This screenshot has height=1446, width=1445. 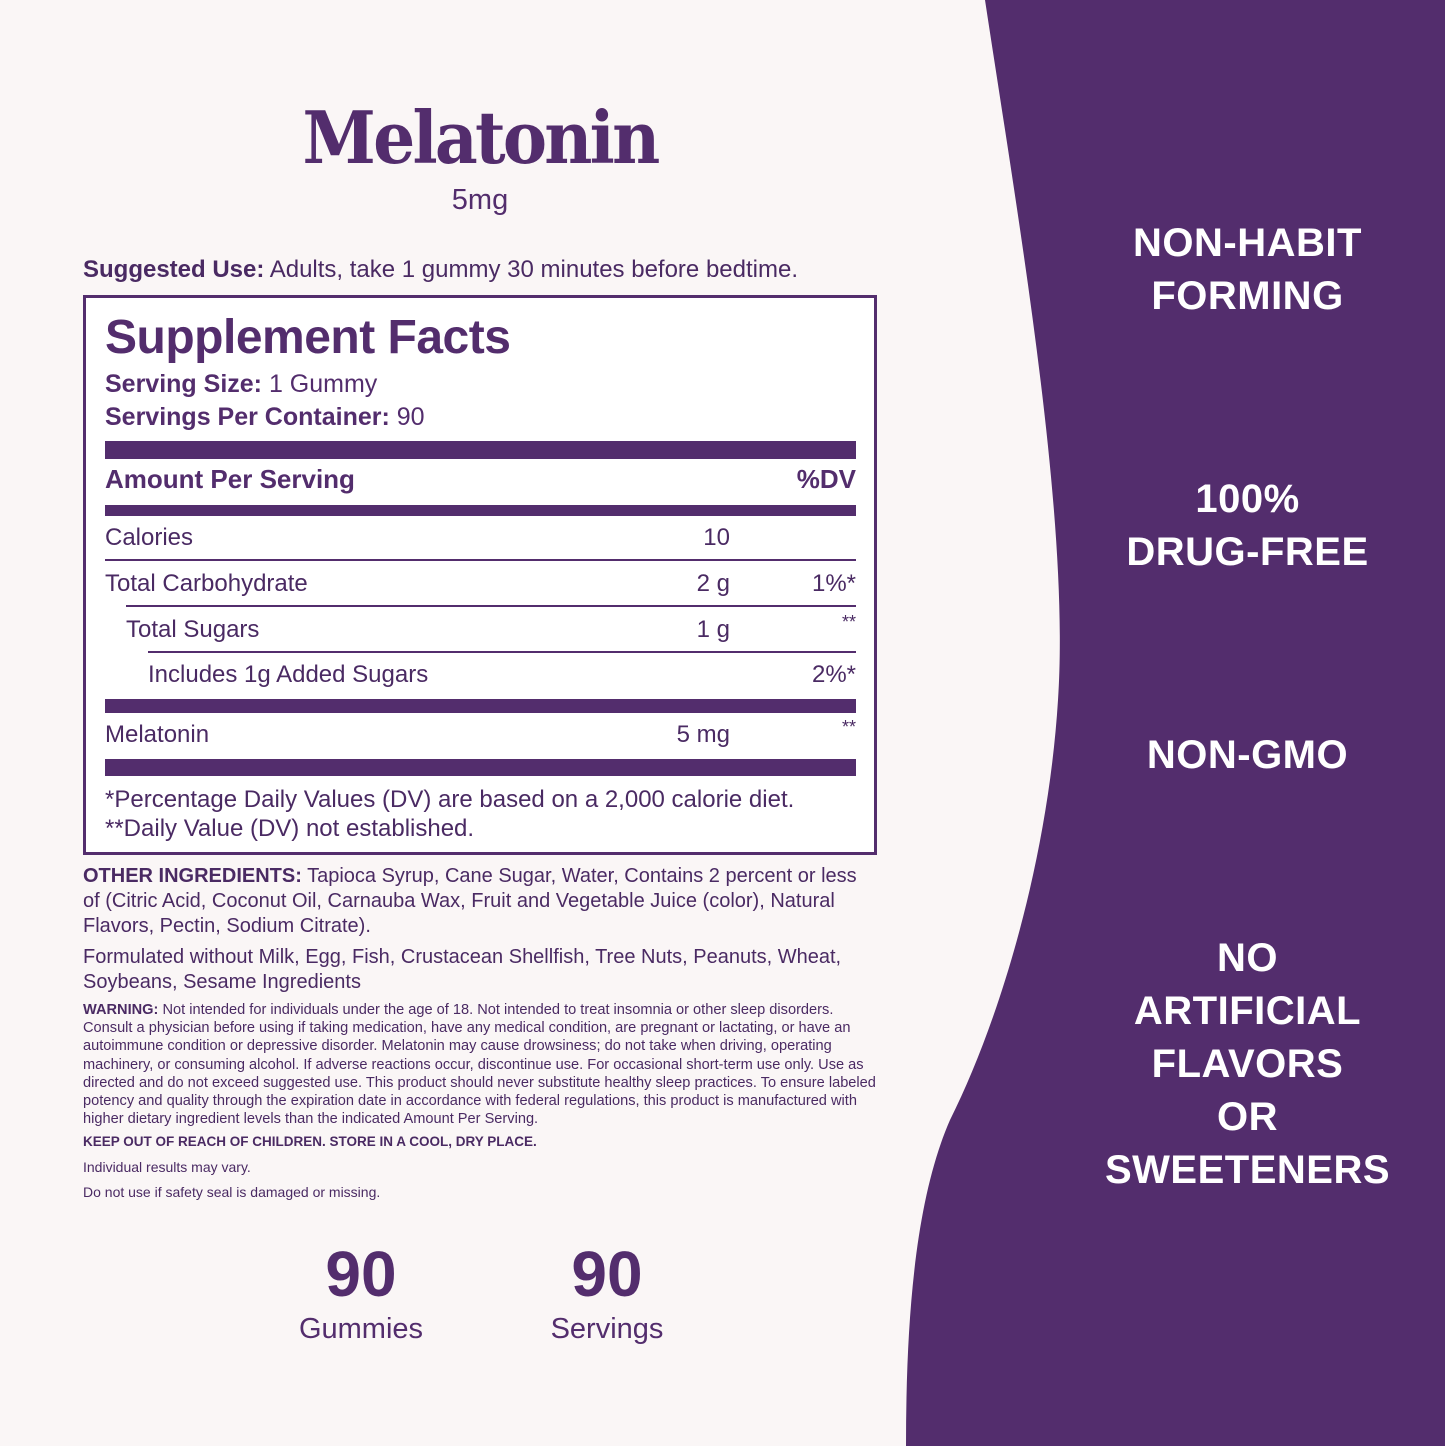 What do you see at coordinates (167, 1167) in the screenshot?
I see `results-disclaimer: Individual results may vary.` at bounding box center [167, 1167].